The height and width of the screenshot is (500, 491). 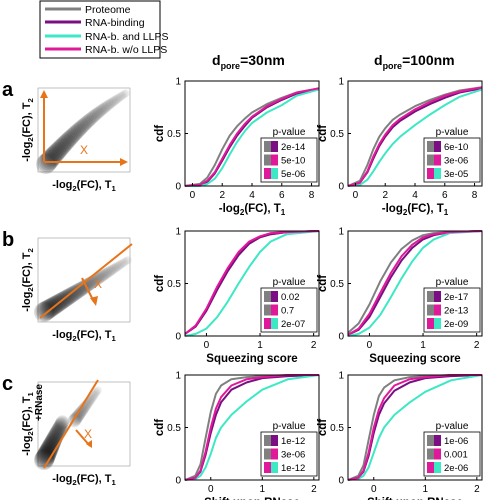 What do you see at coordinates (84, 480) in the screenshot?
I see `schematic-x-label: -log2(FC), T1` at bounding box center [84, 480].